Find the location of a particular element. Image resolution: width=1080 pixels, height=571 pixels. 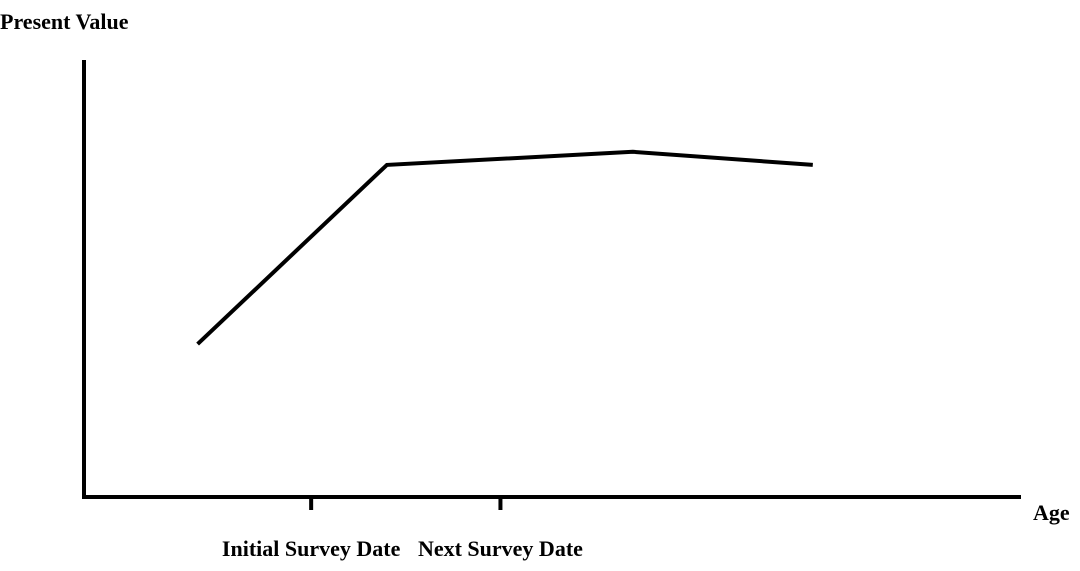

y-axis-label: Present Value is located at coordinates (64, 21).